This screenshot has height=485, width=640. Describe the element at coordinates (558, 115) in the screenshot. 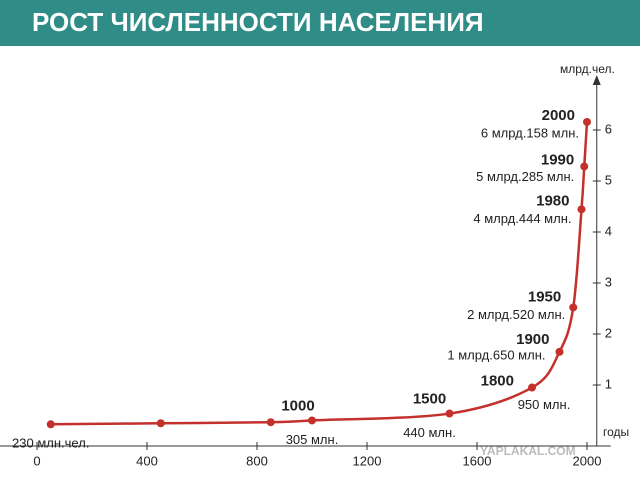

I see `year-label: 2000` at that location.